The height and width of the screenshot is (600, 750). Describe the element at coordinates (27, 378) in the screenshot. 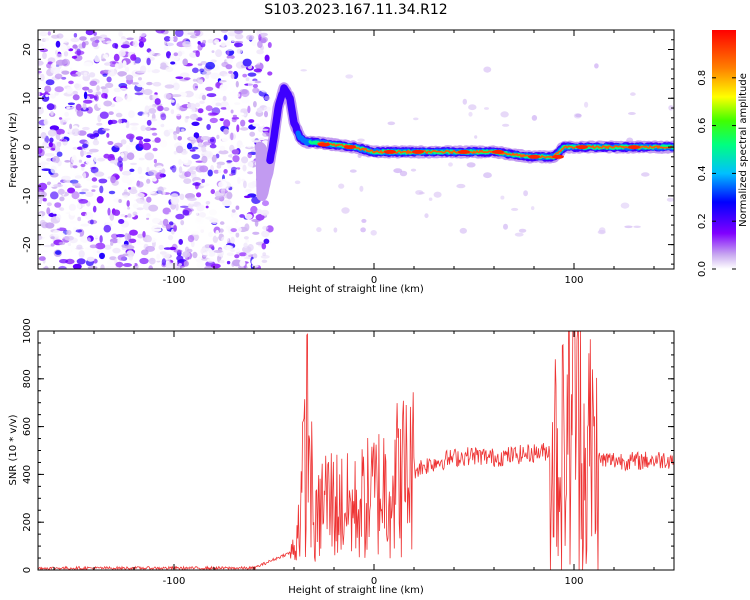

I see `y-tick-label: 800` at that location.